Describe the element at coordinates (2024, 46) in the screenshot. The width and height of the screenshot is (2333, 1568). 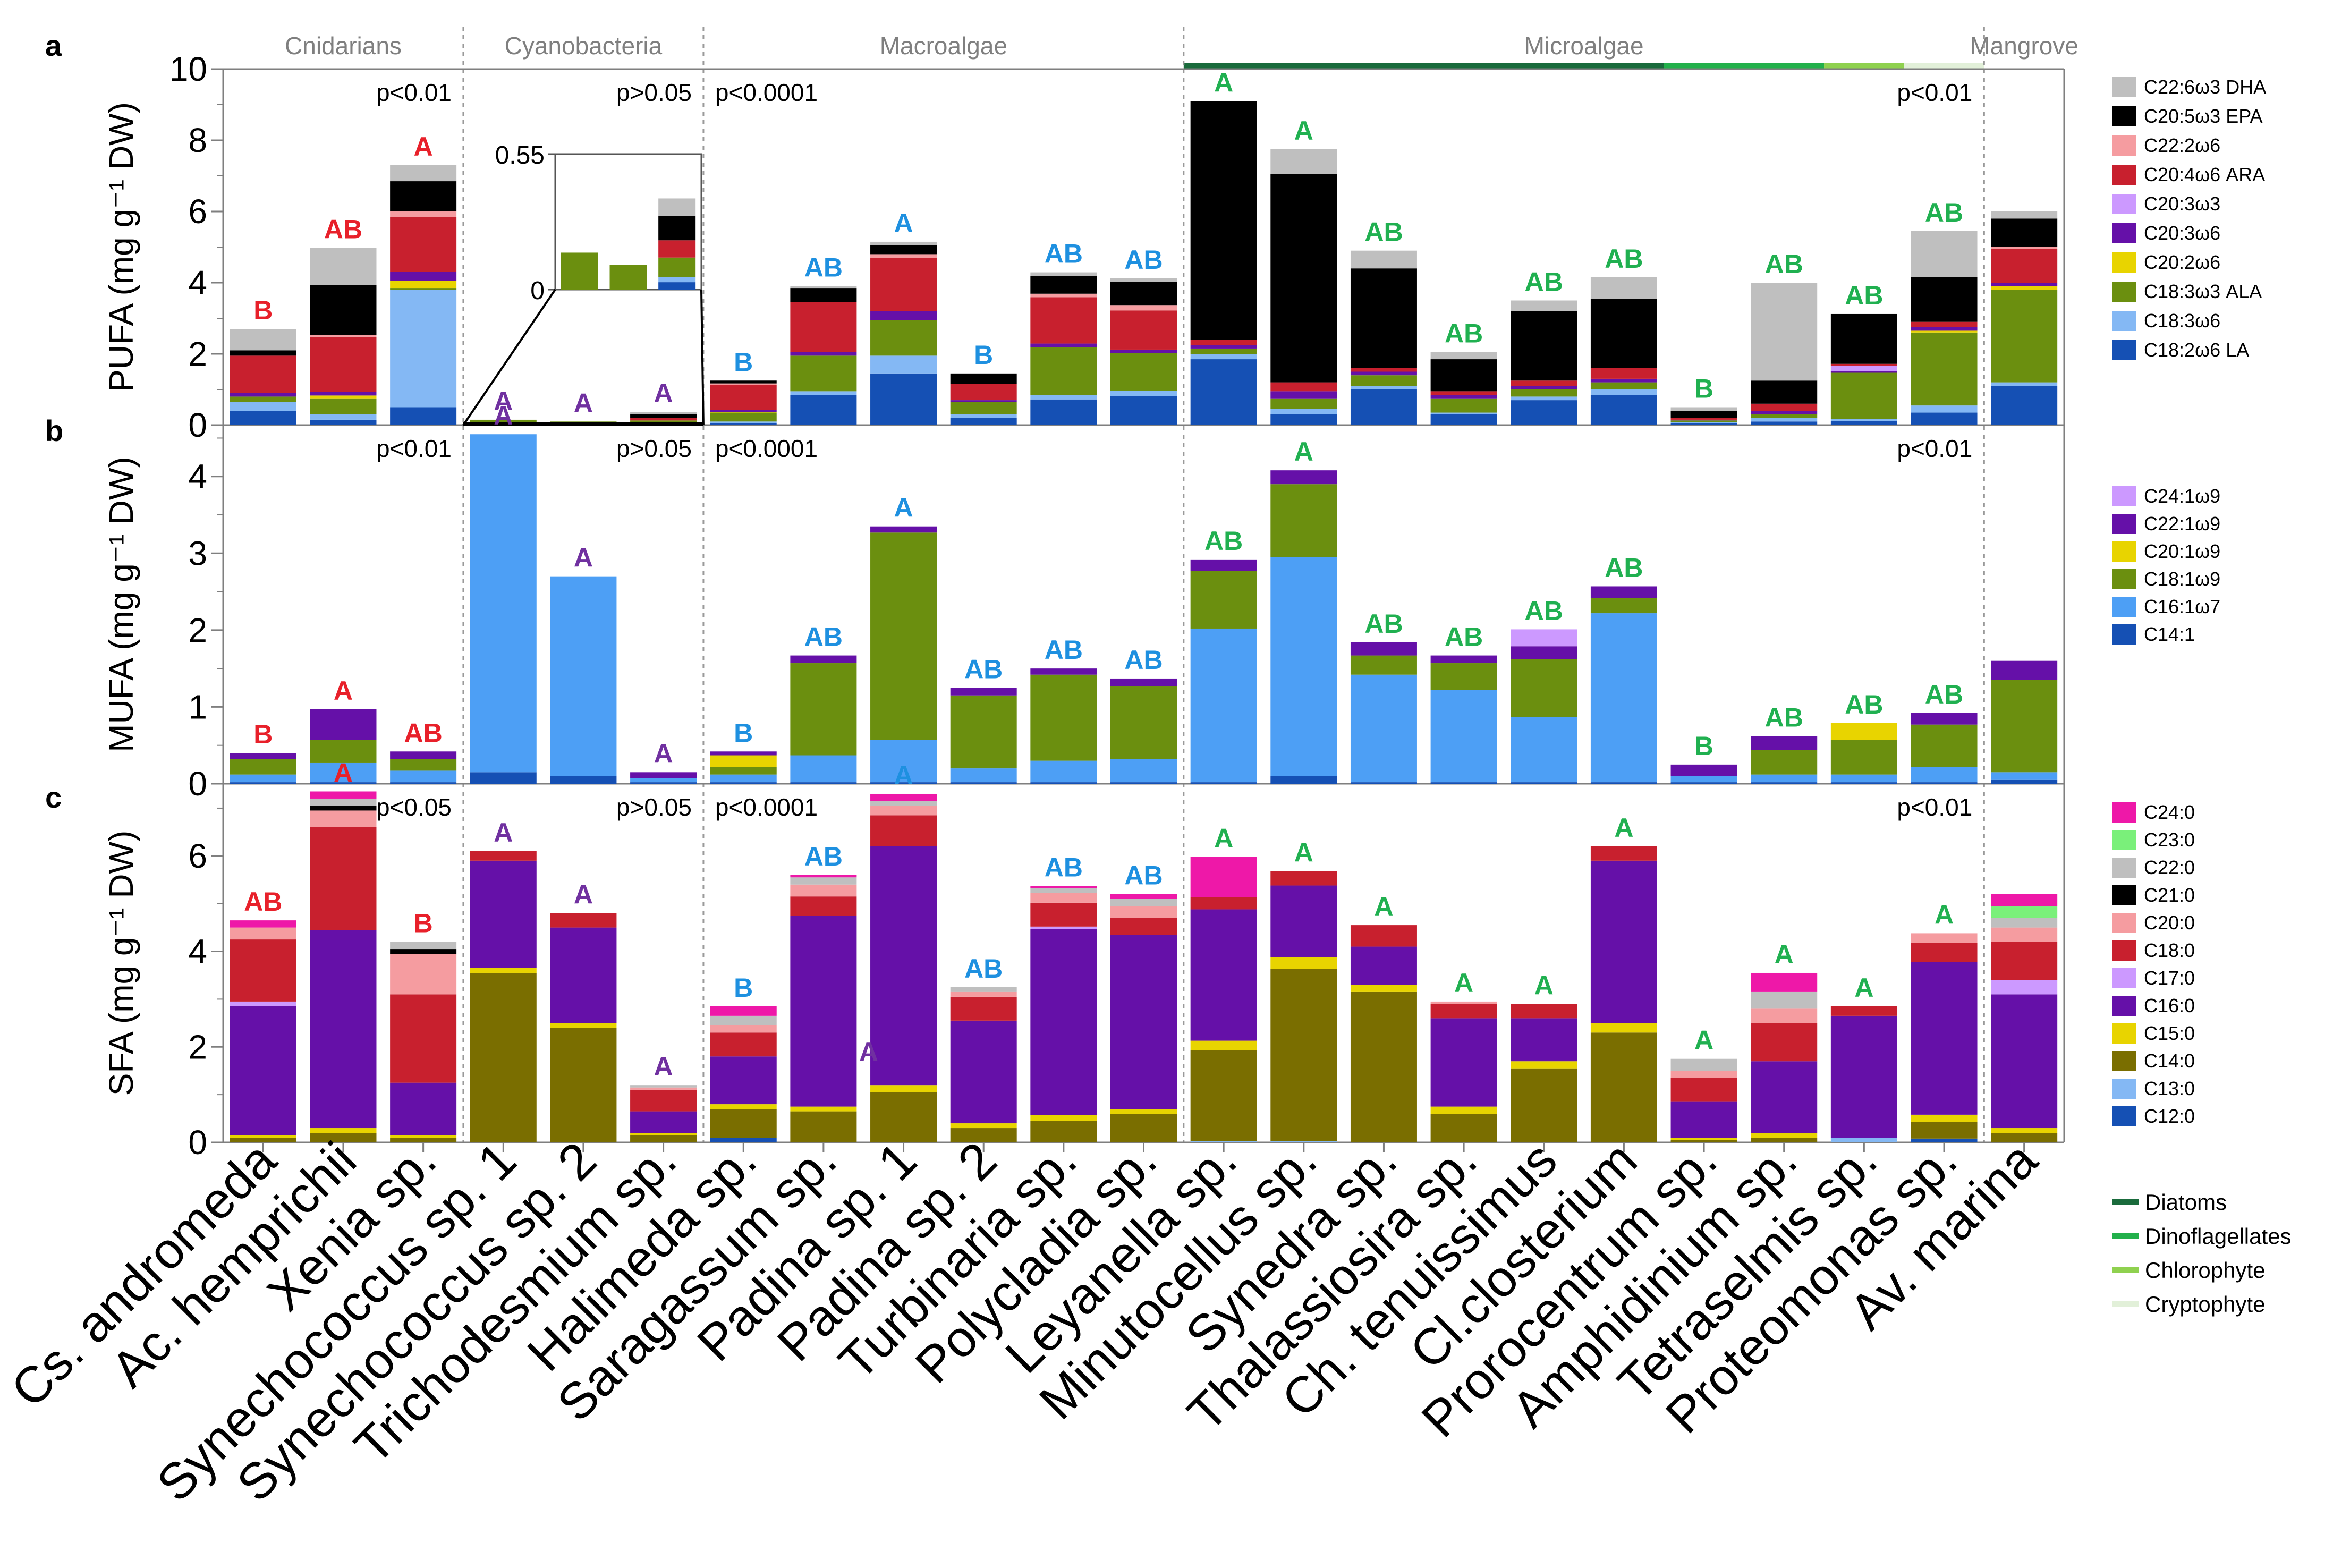
I see `group-label-mangrove: Mangrove` at that location.